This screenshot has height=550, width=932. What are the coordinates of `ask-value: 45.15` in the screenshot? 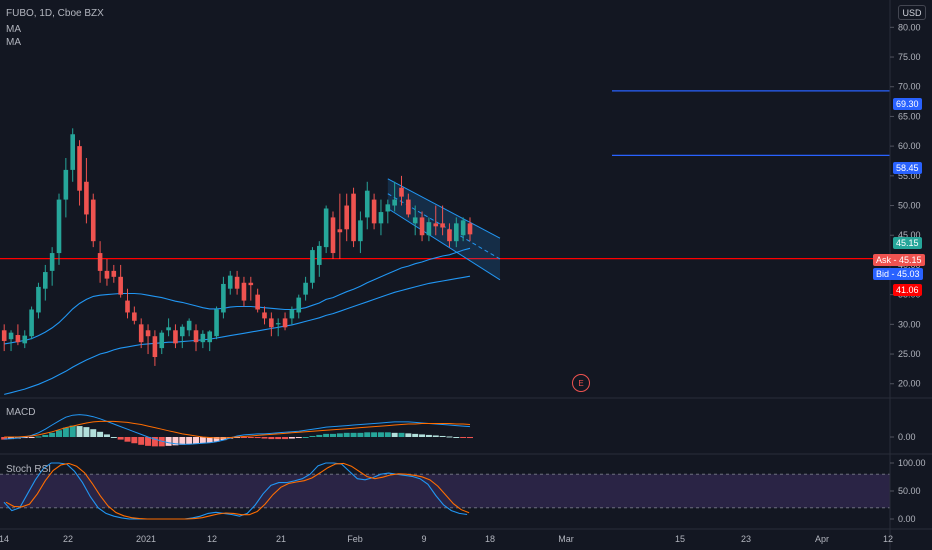 It's located at (910, 260).